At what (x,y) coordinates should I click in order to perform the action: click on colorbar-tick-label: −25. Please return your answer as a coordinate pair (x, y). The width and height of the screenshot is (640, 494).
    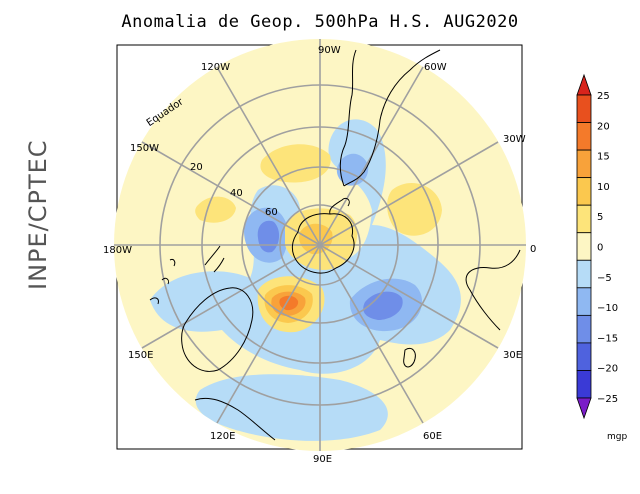
    Looking at the image, I should click on (607, 399).